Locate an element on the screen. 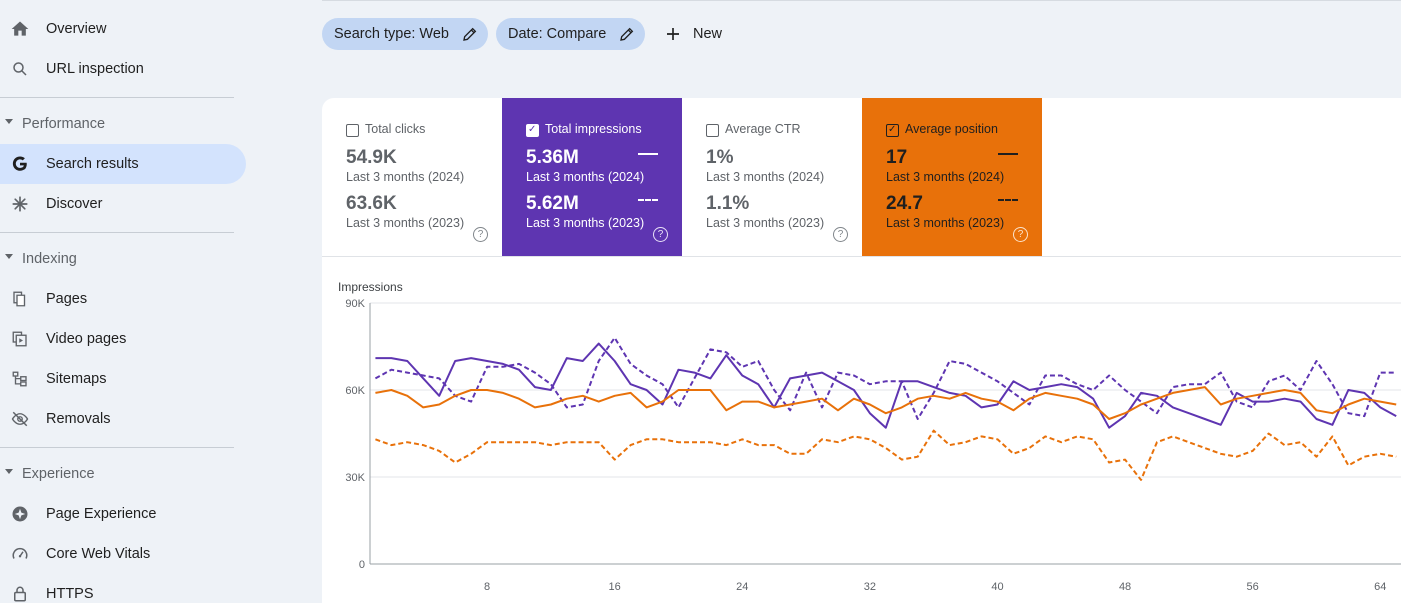 The height and width of the screenshot is (603, 1401). metric-value-current: 17 is located at coordinates (897, 157).